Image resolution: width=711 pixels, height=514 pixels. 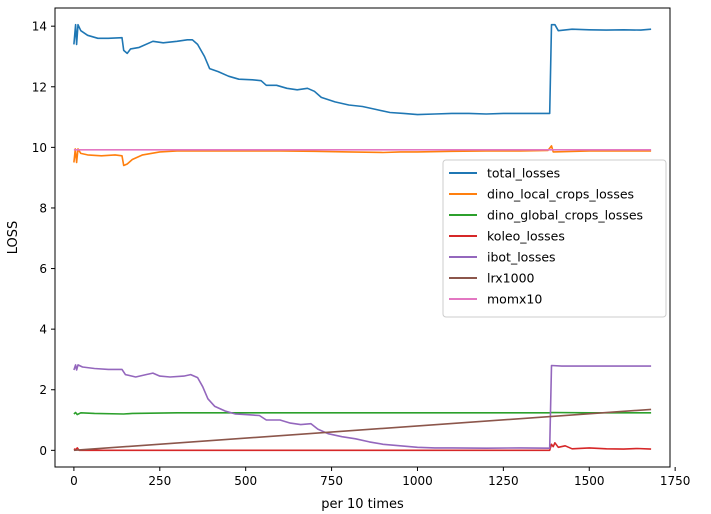 I want to click on x-tick-label: 500, so click(x=245, y=481).